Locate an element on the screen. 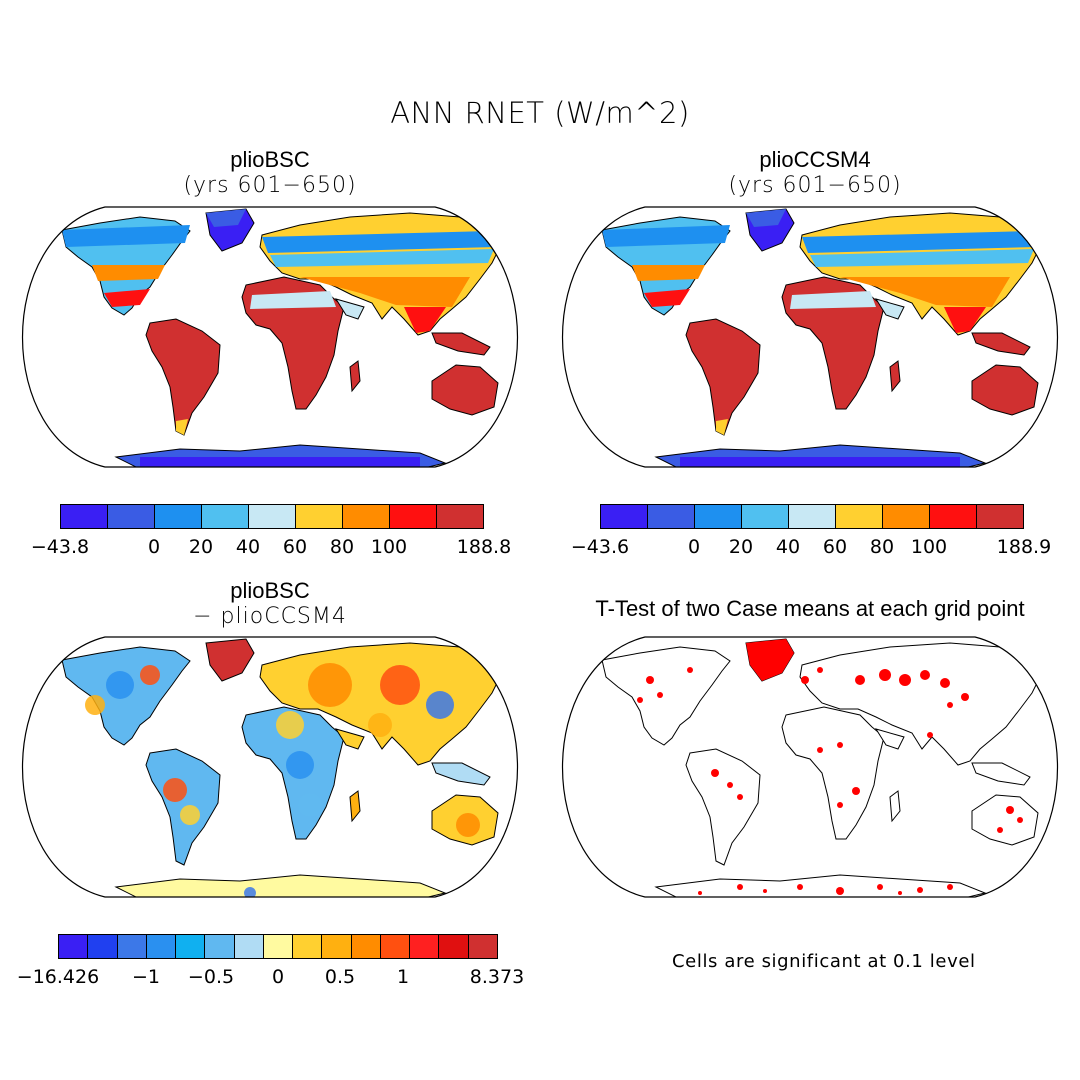 The height and width of the screenshot is (1080, 1080). colorbar1-tick: 100 is located at coordinates (389, 547).